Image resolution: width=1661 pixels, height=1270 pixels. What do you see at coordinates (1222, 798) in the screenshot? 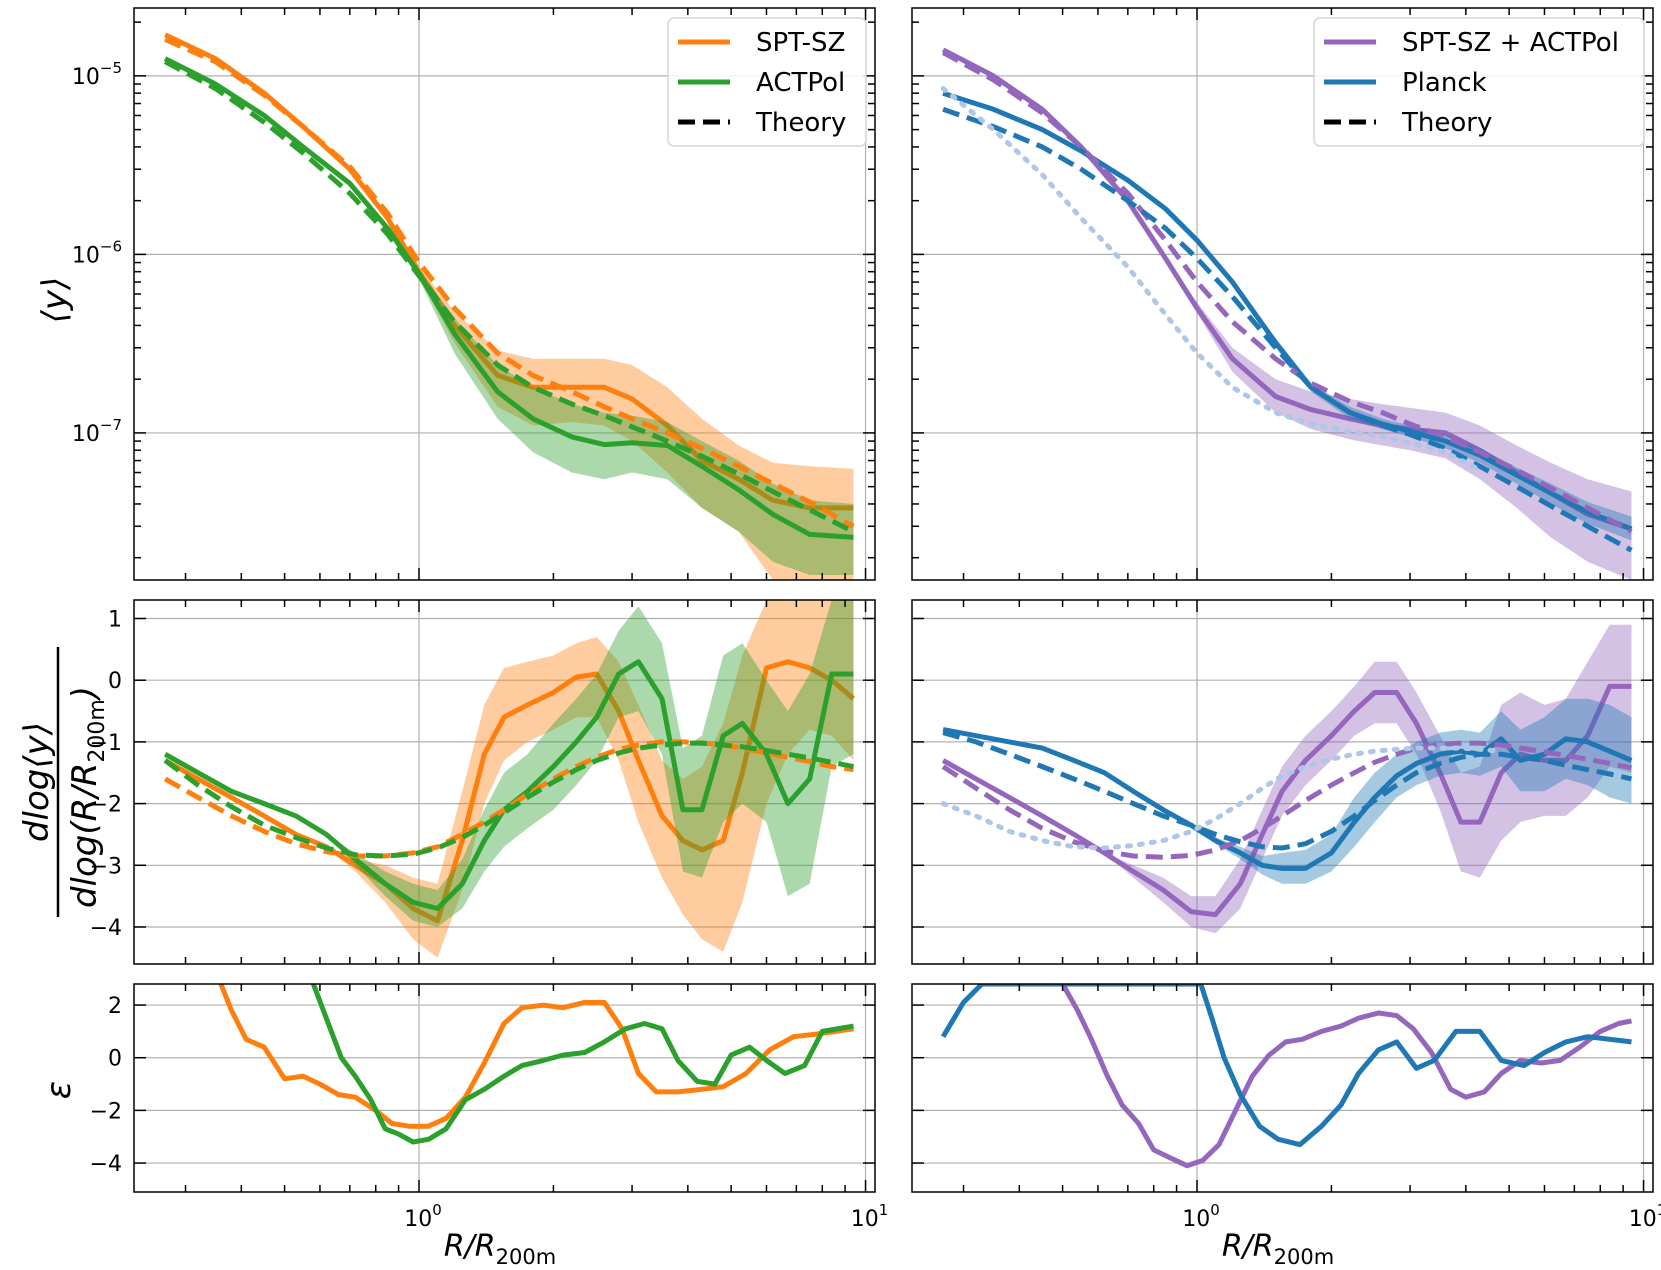
I see `series-line-dotted-reference` at bounding box center [1222, 798].